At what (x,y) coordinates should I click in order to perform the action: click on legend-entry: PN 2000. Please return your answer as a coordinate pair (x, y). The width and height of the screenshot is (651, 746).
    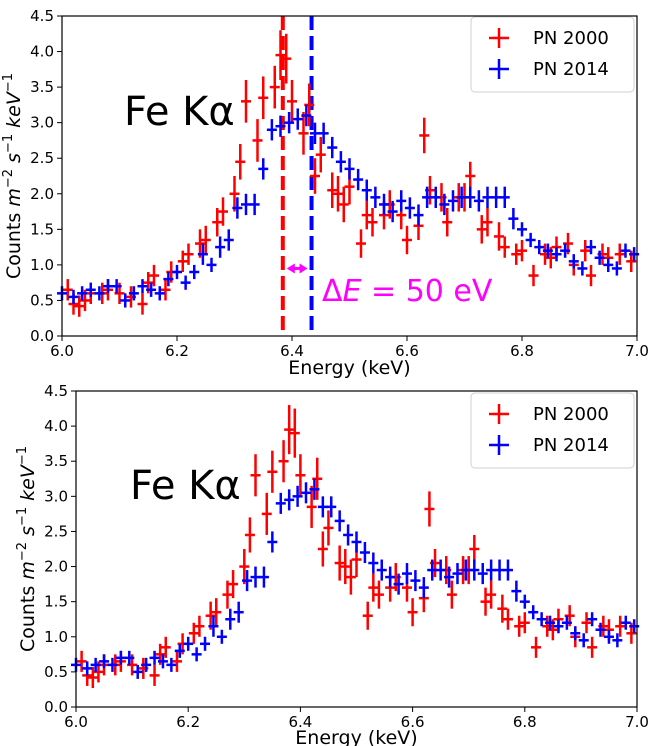
    Looking at the image, I should click on (549, 38).